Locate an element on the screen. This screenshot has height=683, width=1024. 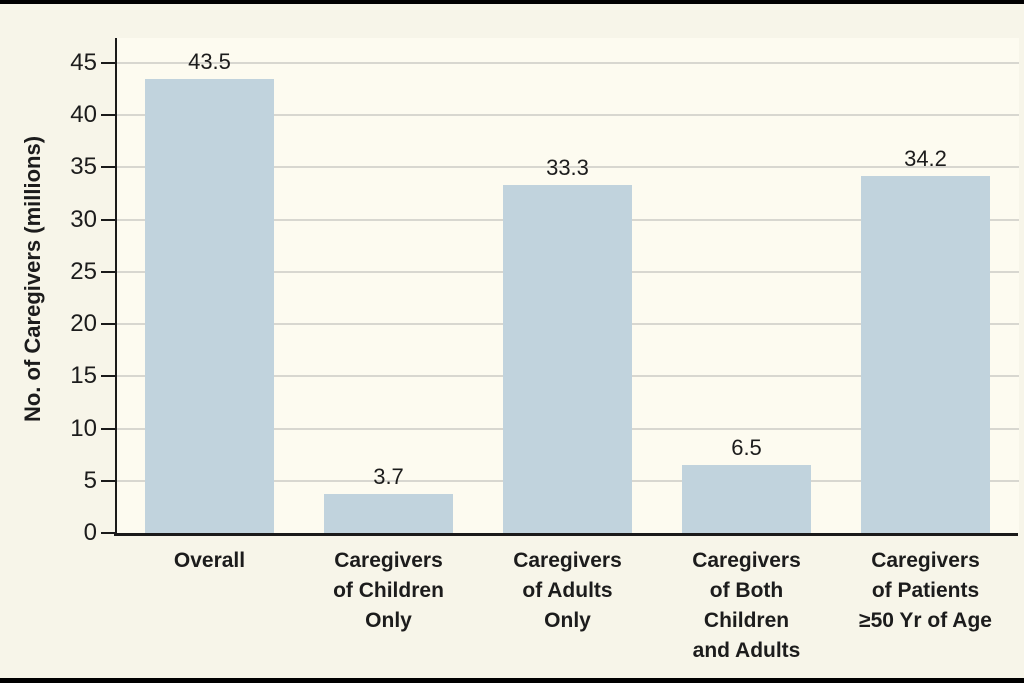
bar-value-label-3: 33.3 is located at coordinates (567, 168).